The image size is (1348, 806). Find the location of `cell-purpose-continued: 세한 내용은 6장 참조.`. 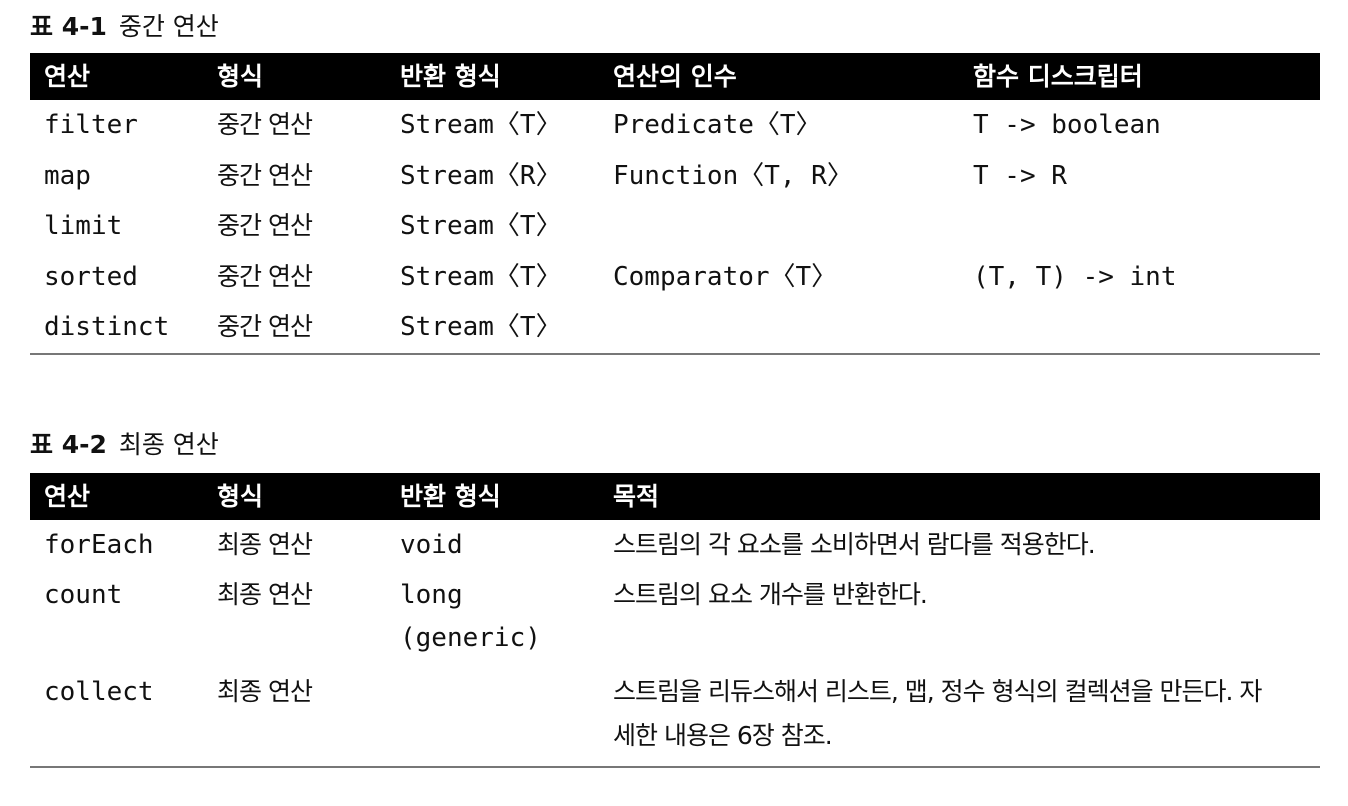

cell-purpose-continued: 세한 내용은 6장 참조. is located at coordinates (723, 735).